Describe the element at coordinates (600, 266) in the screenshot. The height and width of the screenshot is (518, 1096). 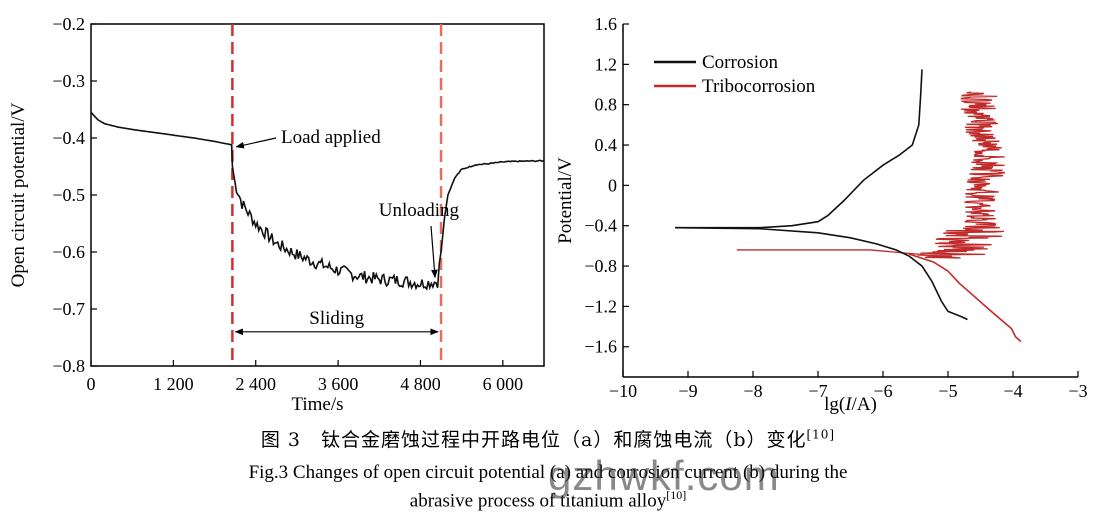
I see `chart-b-ytick-label: −0.8` at that location.